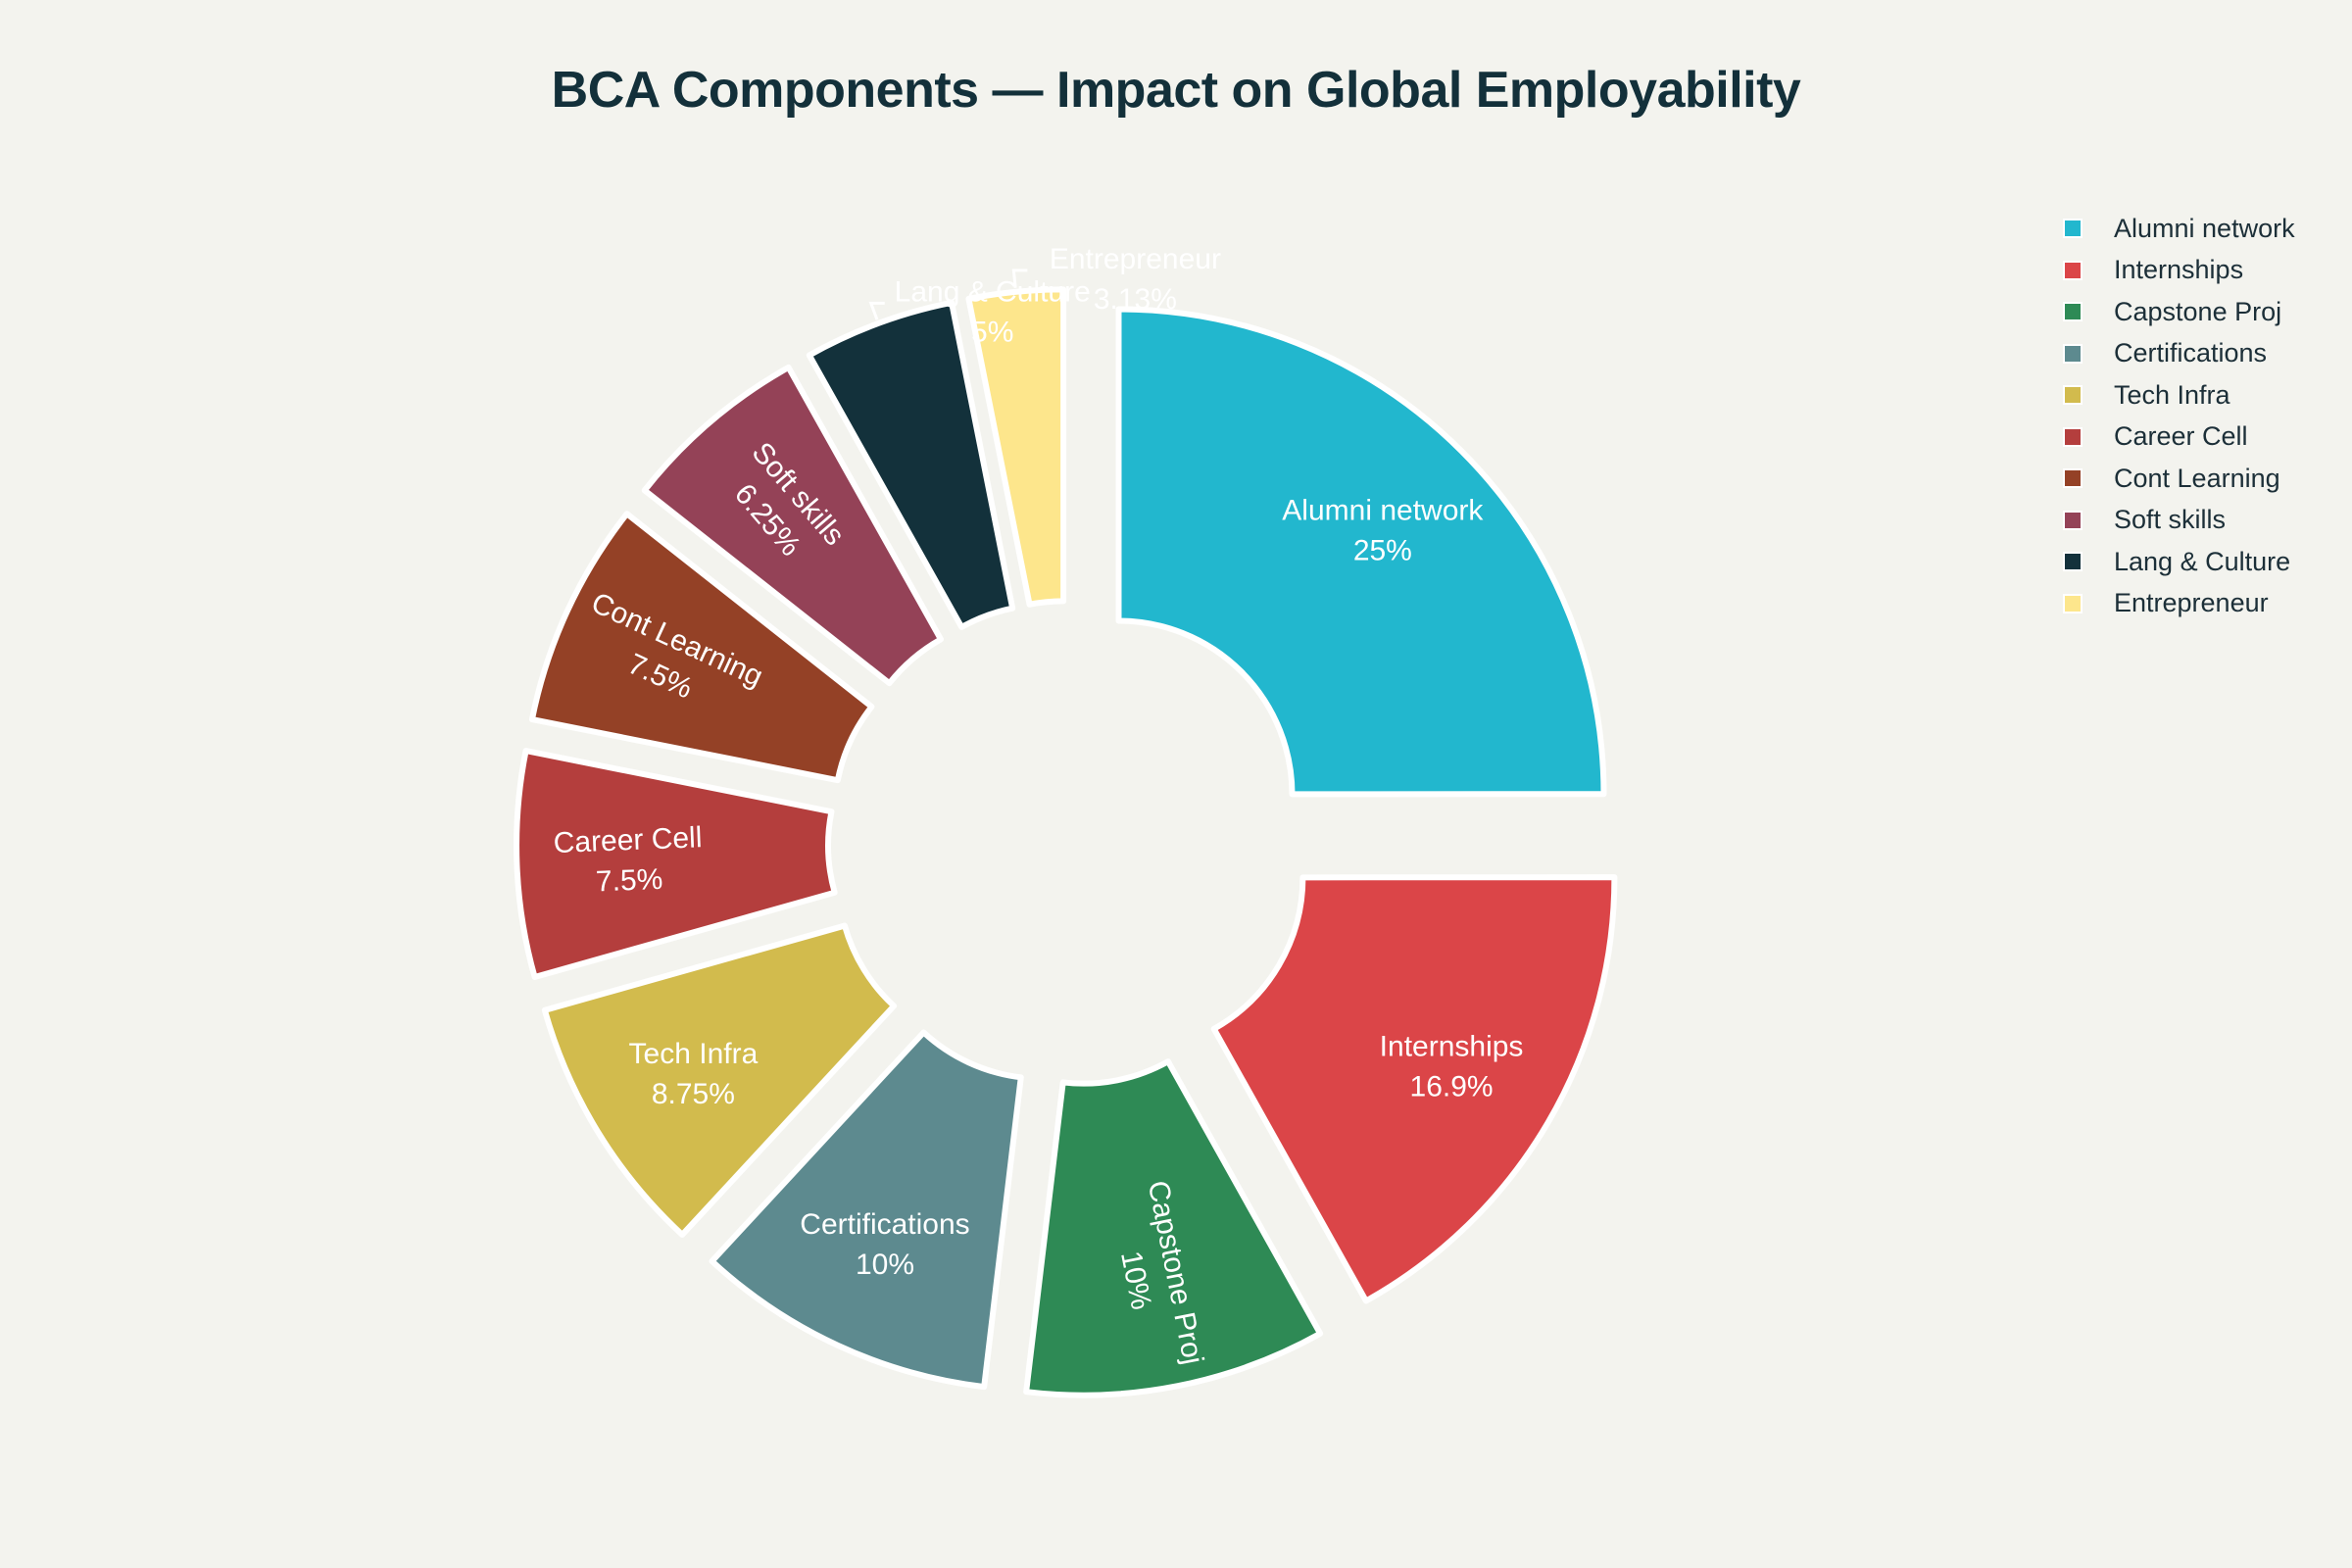 The height and width of the screenshot is (1568, 2352). I want to click on legend-label: Soft skills, so click(2170, 520).